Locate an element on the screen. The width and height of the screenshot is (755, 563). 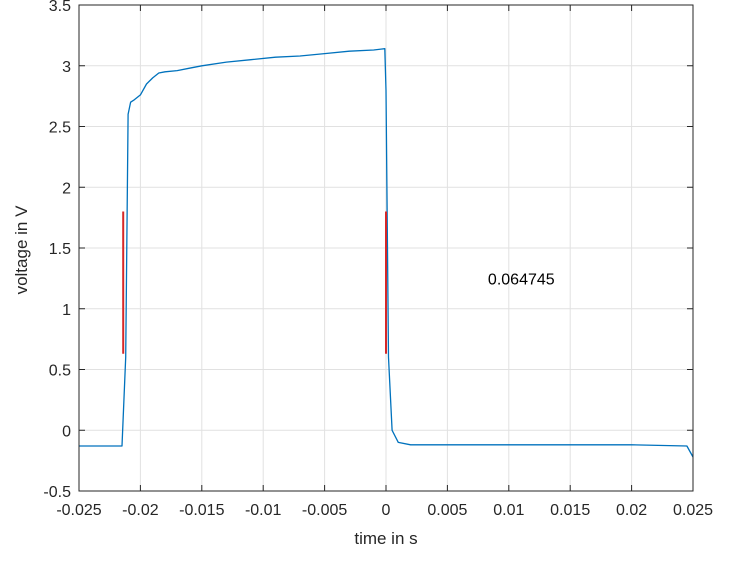
x-tick-label: 0.02 is located at coordinates (631, 510).